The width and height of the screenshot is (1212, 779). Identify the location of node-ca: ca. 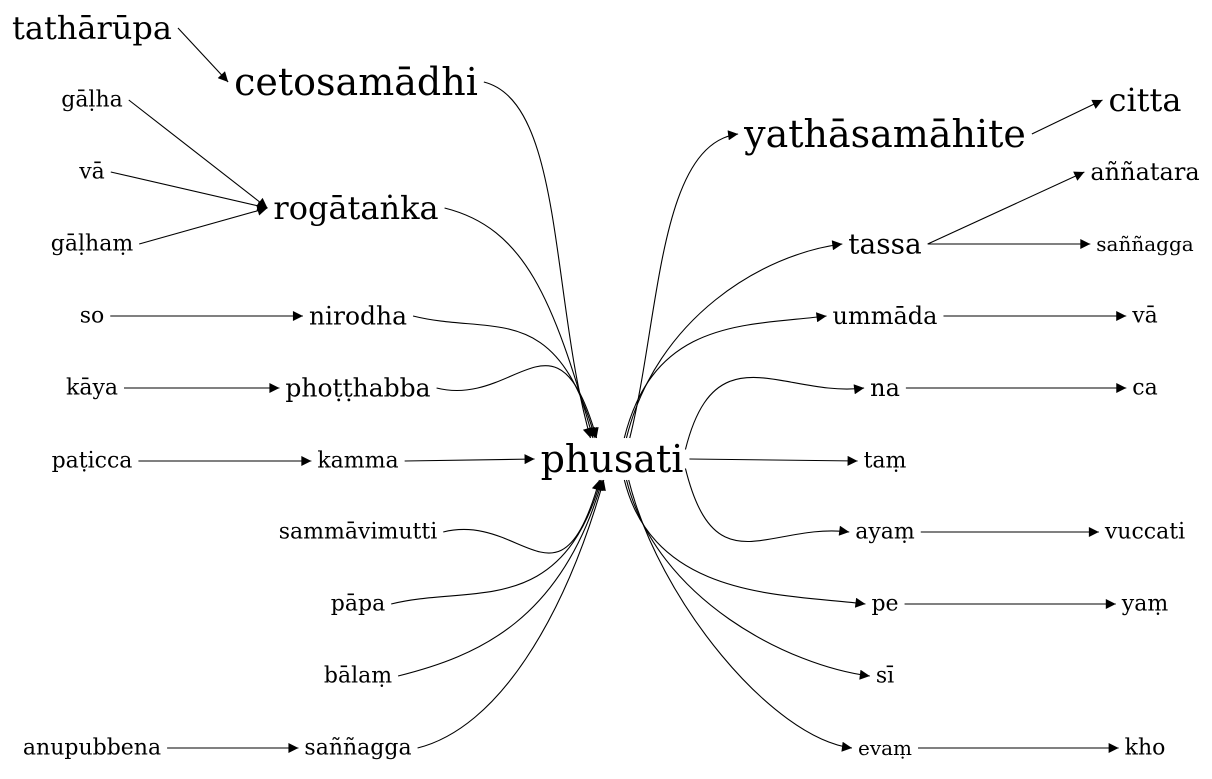
(1144, 388).